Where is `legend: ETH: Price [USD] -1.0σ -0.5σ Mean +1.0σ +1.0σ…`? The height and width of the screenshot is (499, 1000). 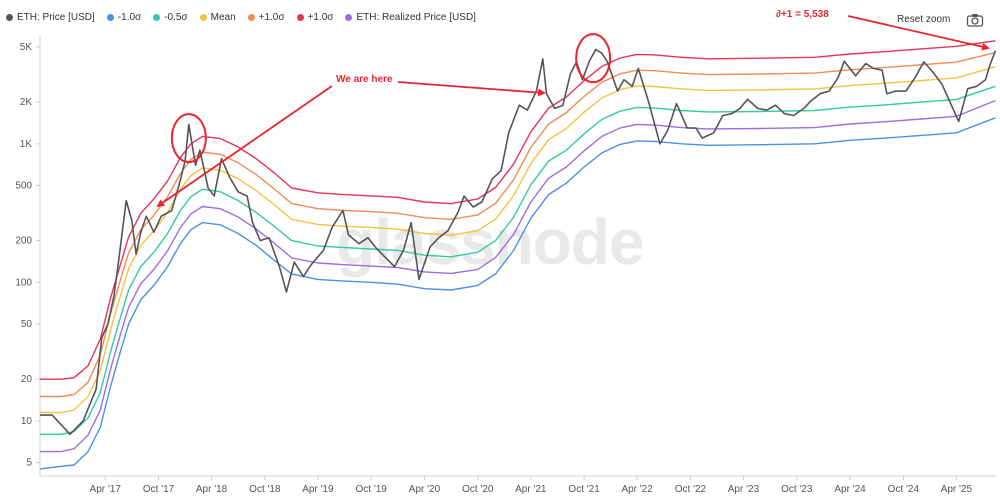
legend: ETH: Price [USD] -1.0σ -0.5σ Mean +1.0σ +1.0σ… is located at coordinates (241, 17).